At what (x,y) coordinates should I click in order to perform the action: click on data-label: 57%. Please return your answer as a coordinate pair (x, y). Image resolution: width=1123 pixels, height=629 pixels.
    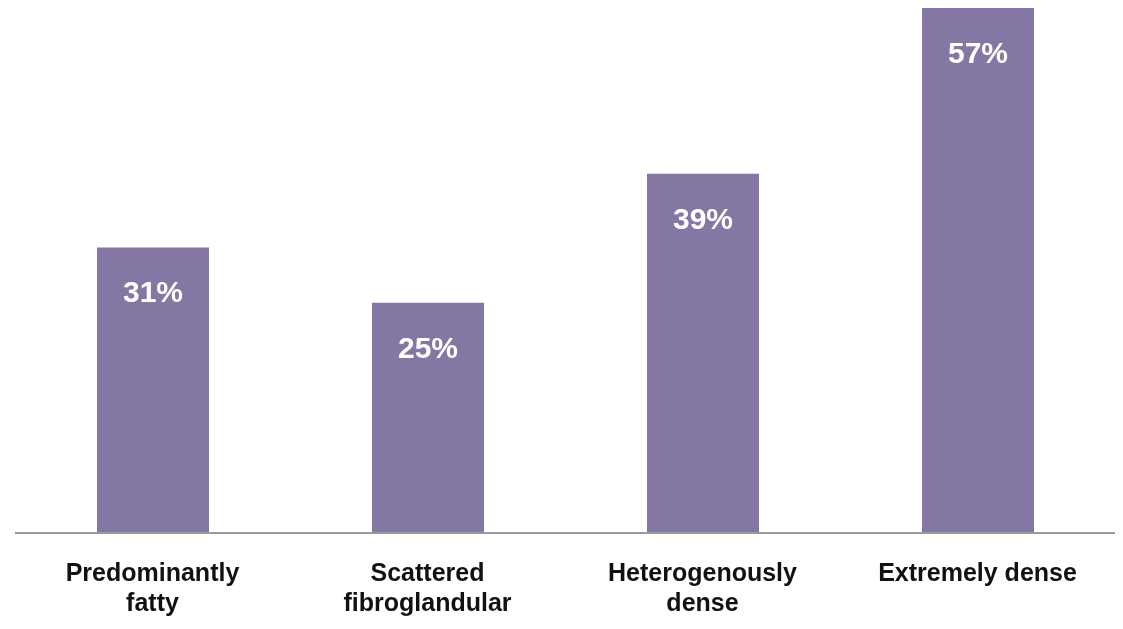
    Looking at the image, I should click on (978, 52).